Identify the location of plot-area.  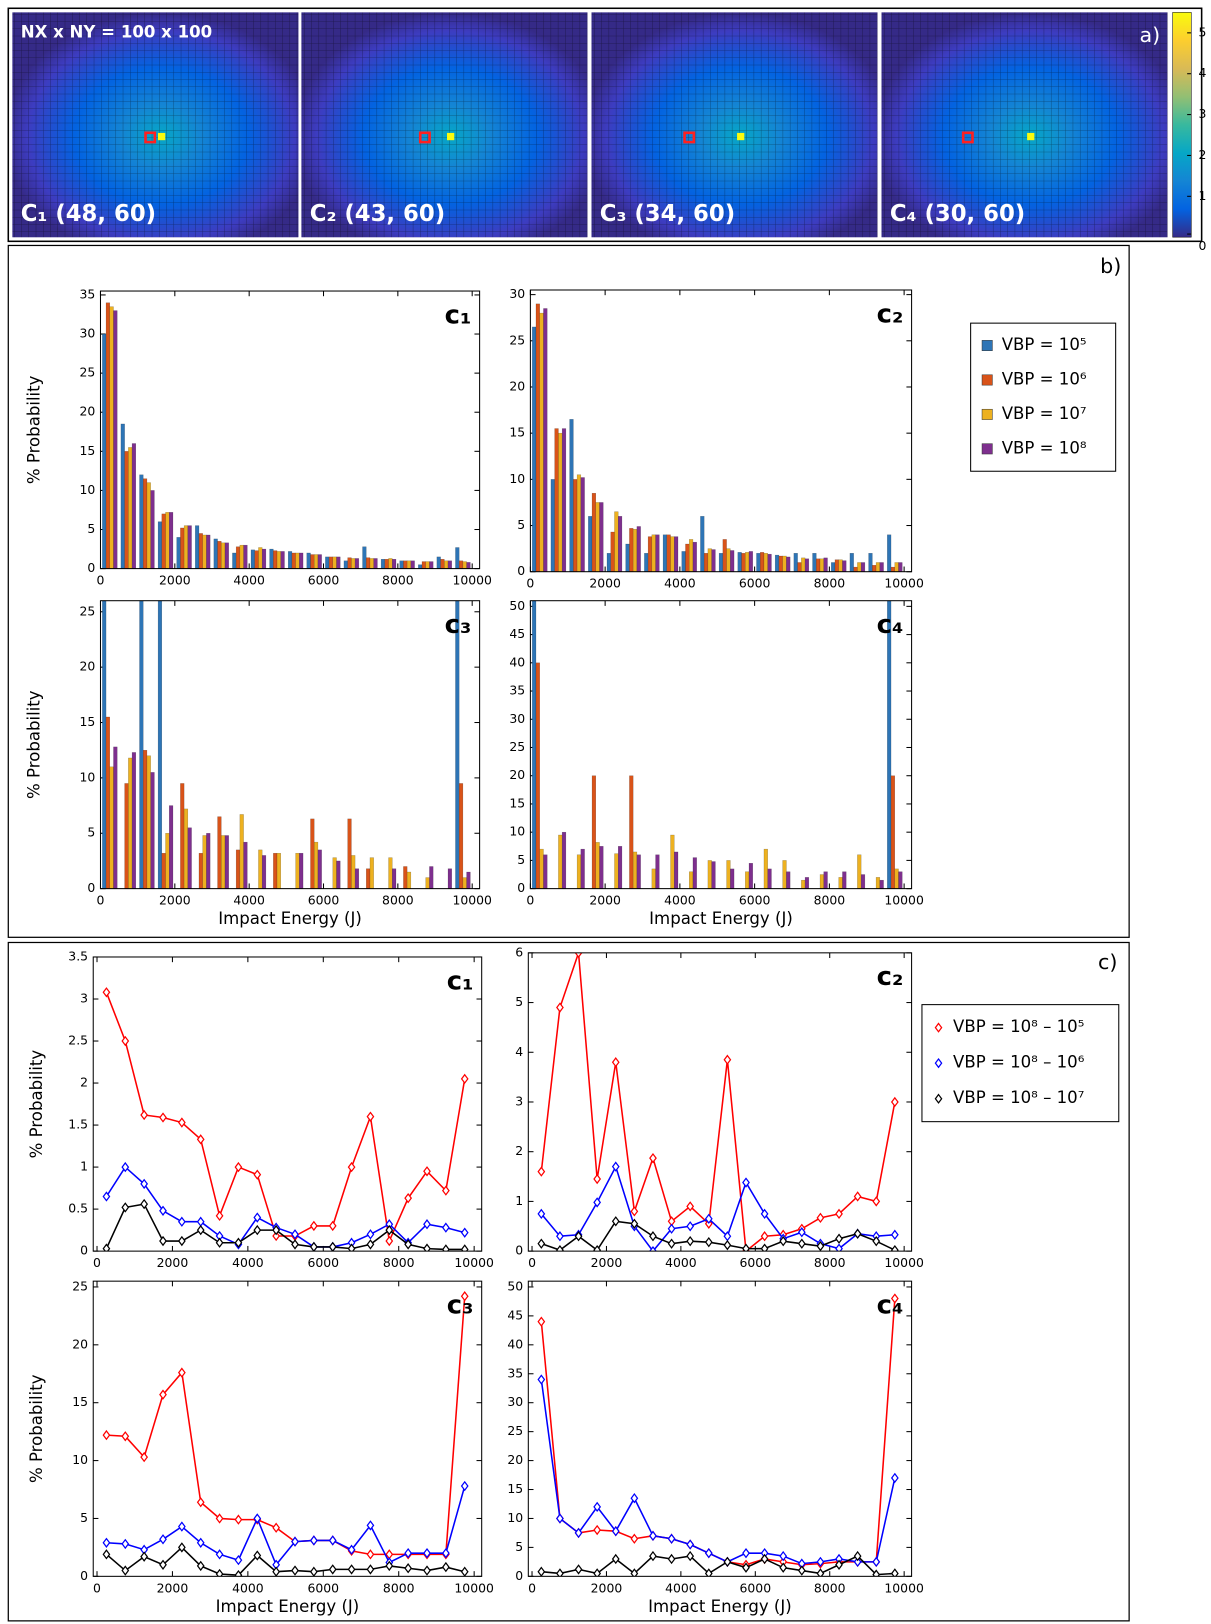
(290, 430).